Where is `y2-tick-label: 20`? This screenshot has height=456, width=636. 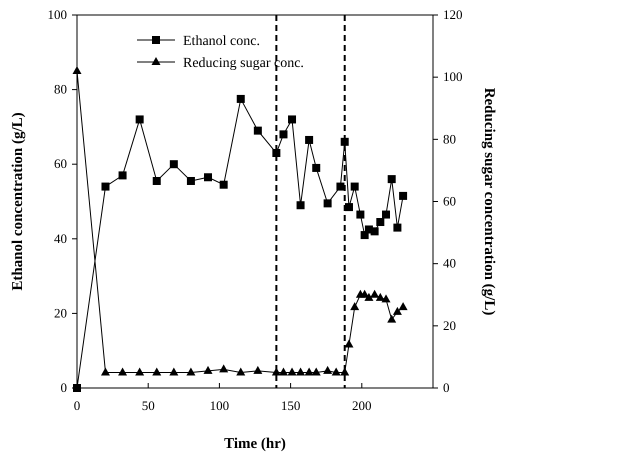 y2-tick-label: 20 is located at coordinates (449, 325).